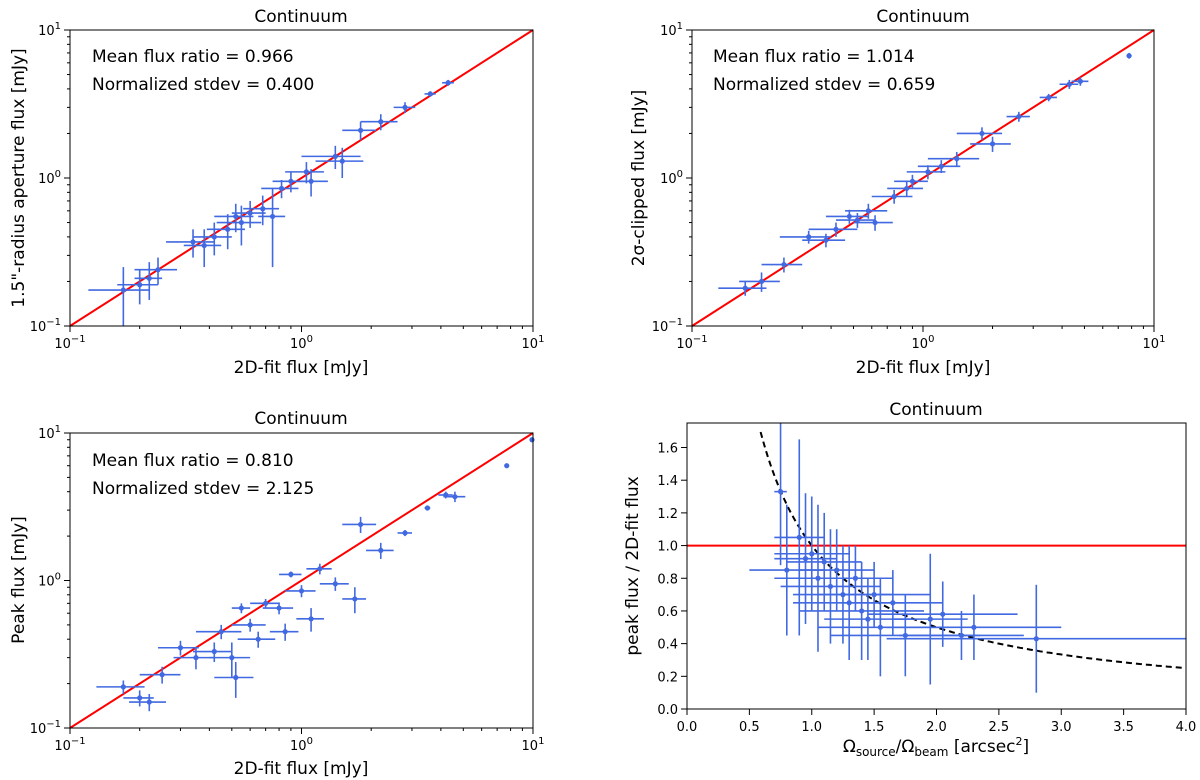 The width and height of the screenshot is (1200, 780). What do you see at coordinates (69, 343) in the screenshot?
I see `x-tick-label: 10⁻¹` at bounding box center [69, 343].